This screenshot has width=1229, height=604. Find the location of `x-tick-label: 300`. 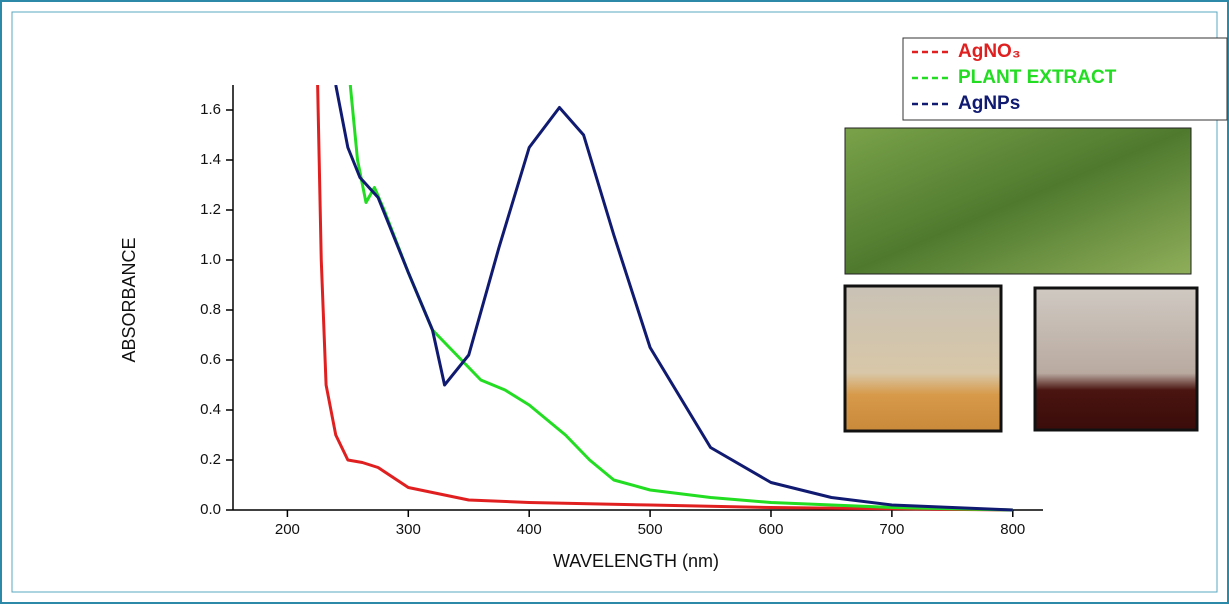

x-tick-label: 300 is located at coordinates (408, 529).